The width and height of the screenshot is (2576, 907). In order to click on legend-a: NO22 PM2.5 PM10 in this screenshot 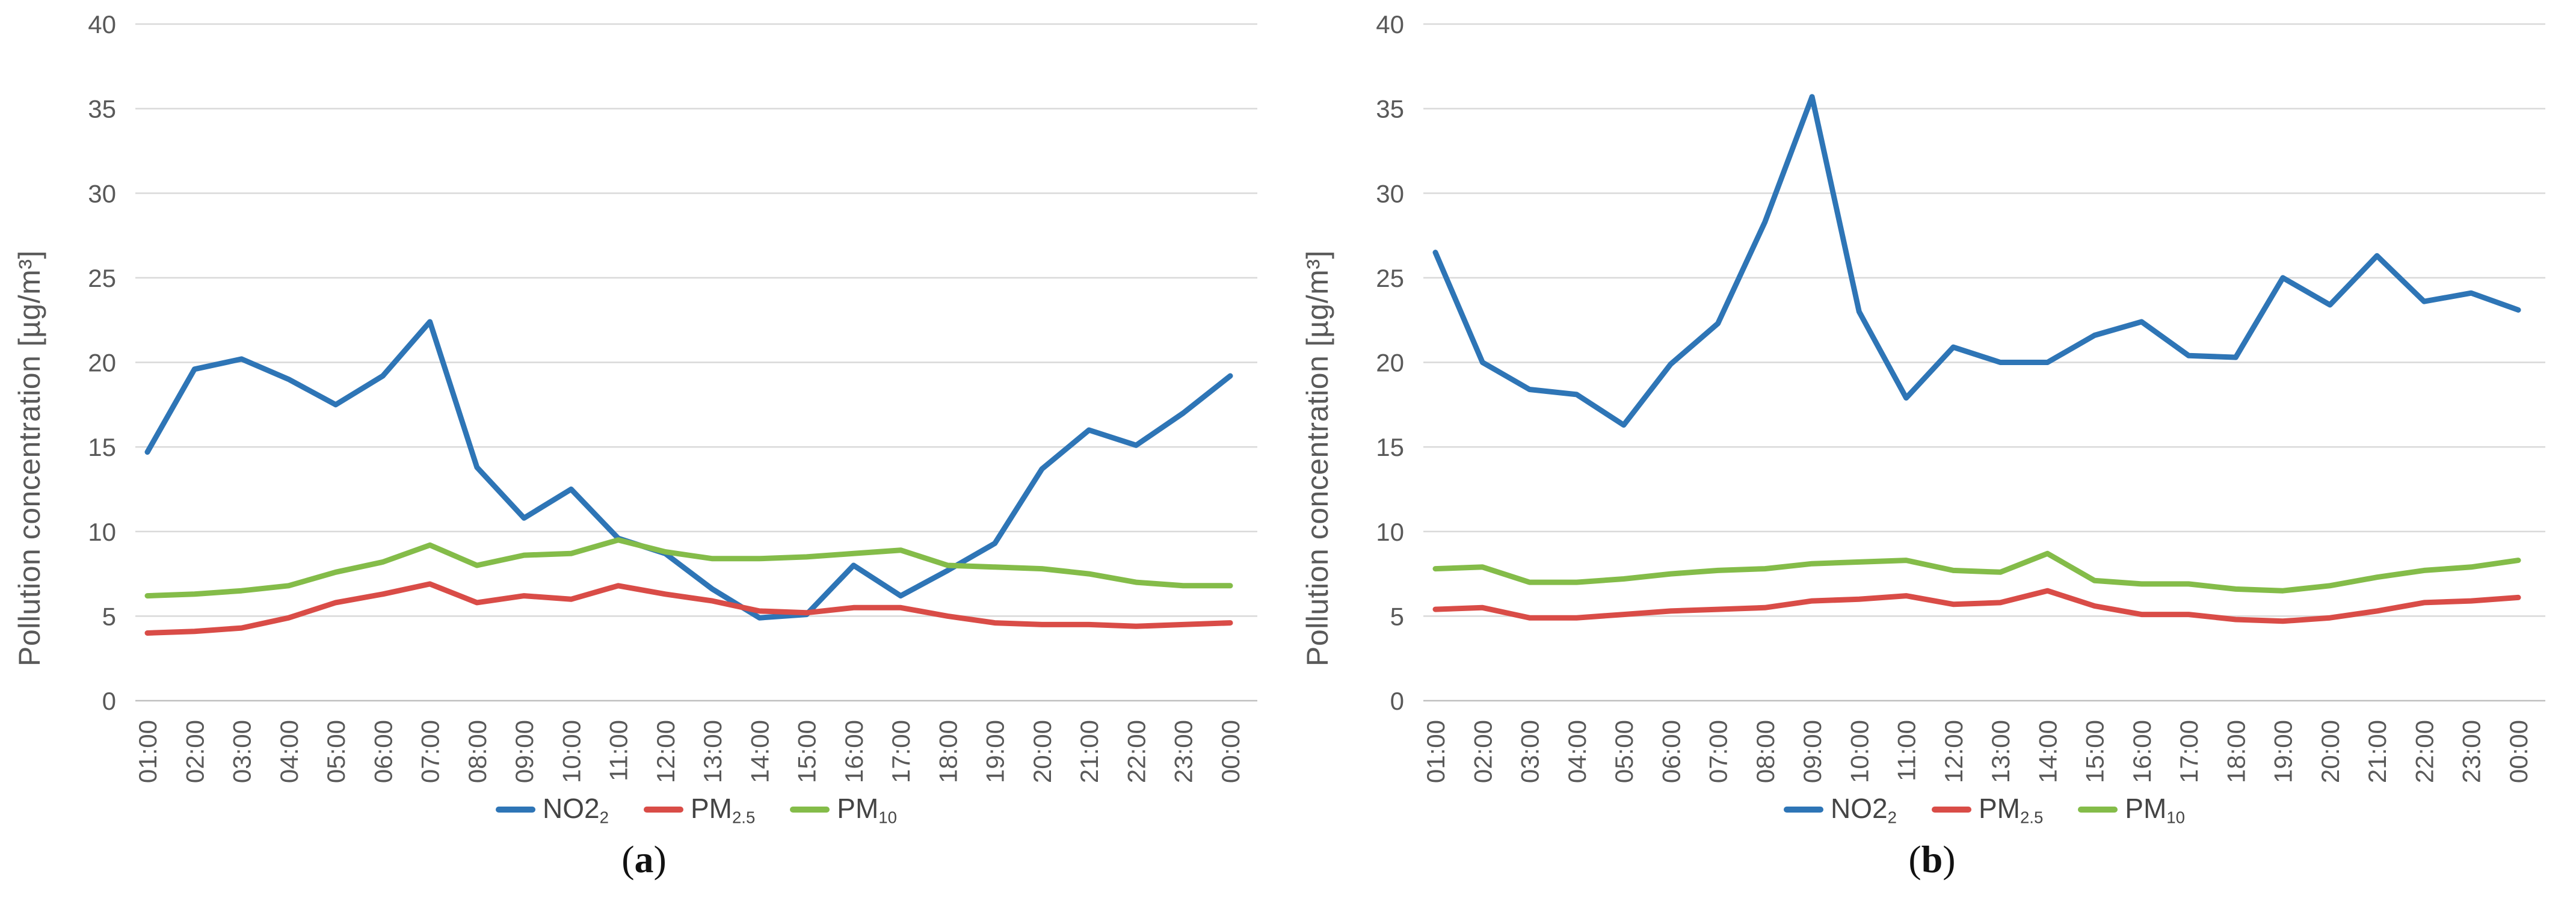, I will do `click(696, 810)`.